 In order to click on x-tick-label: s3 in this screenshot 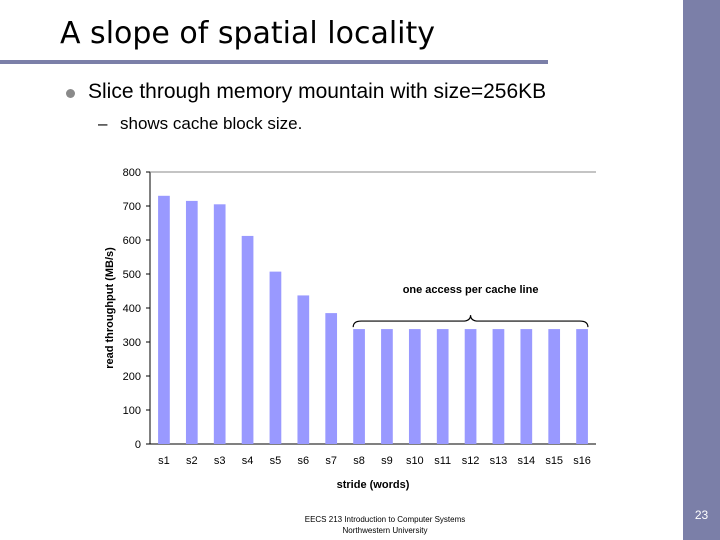, I will do `click(220, 461)`.